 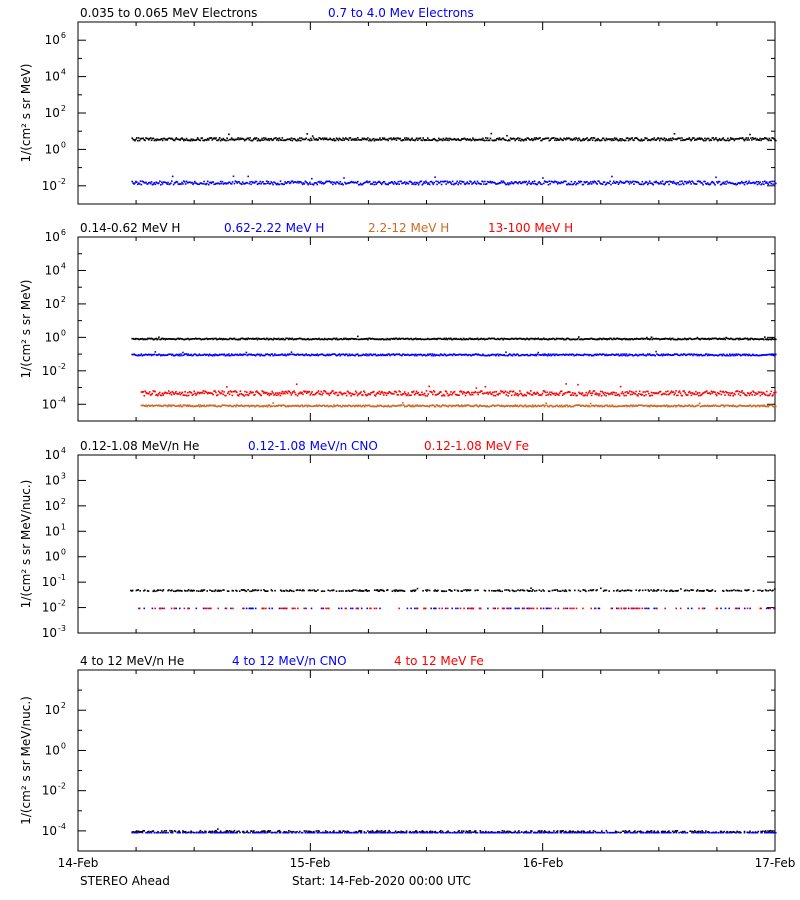 I want to click on y-axis-label: 1/(cm² s sr MeV/nuc.), so click(x=26, y=544).